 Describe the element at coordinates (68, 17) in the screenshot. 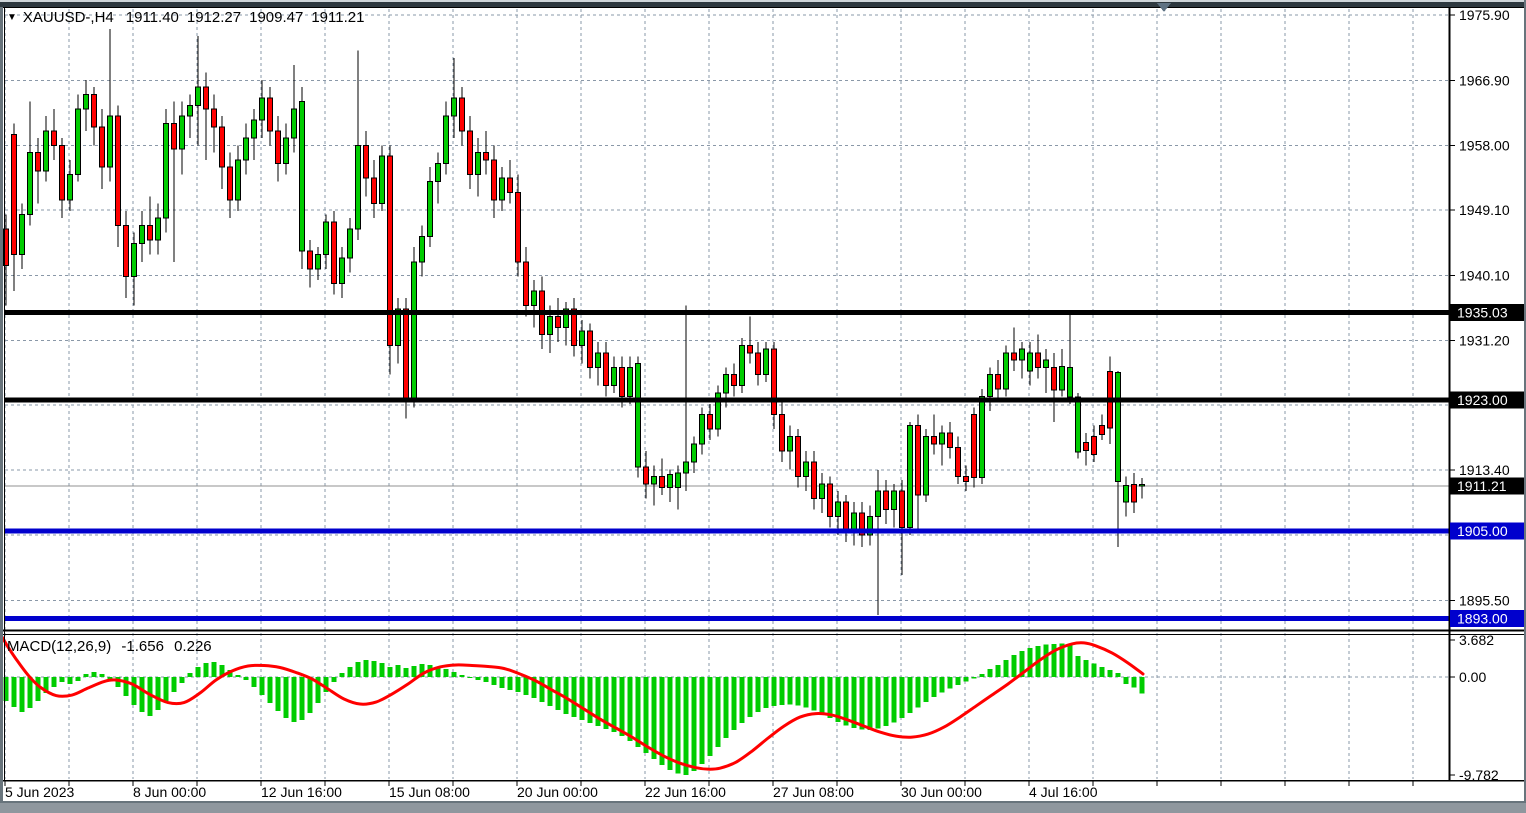

I see `symbol-period-label: XAUUSD-,H4` at that location.